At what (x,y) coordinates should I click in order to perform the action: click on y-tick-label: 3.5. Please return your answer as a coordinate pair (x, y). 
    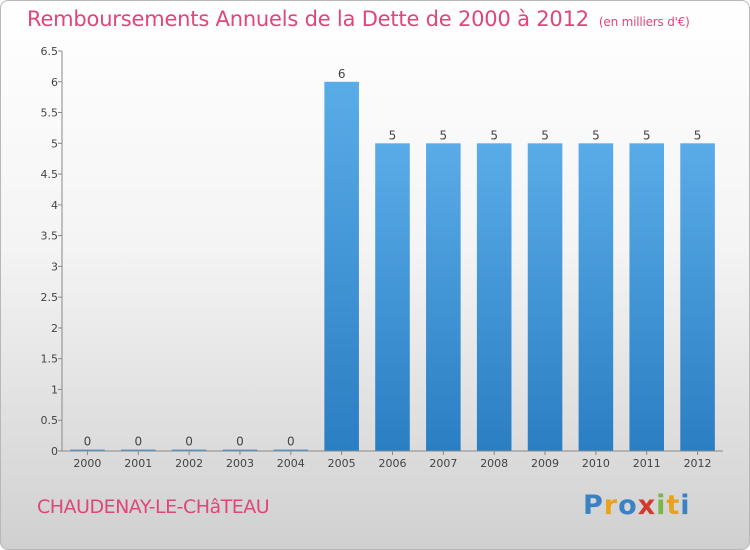
    Looking at the image, I should click on (50, 236).